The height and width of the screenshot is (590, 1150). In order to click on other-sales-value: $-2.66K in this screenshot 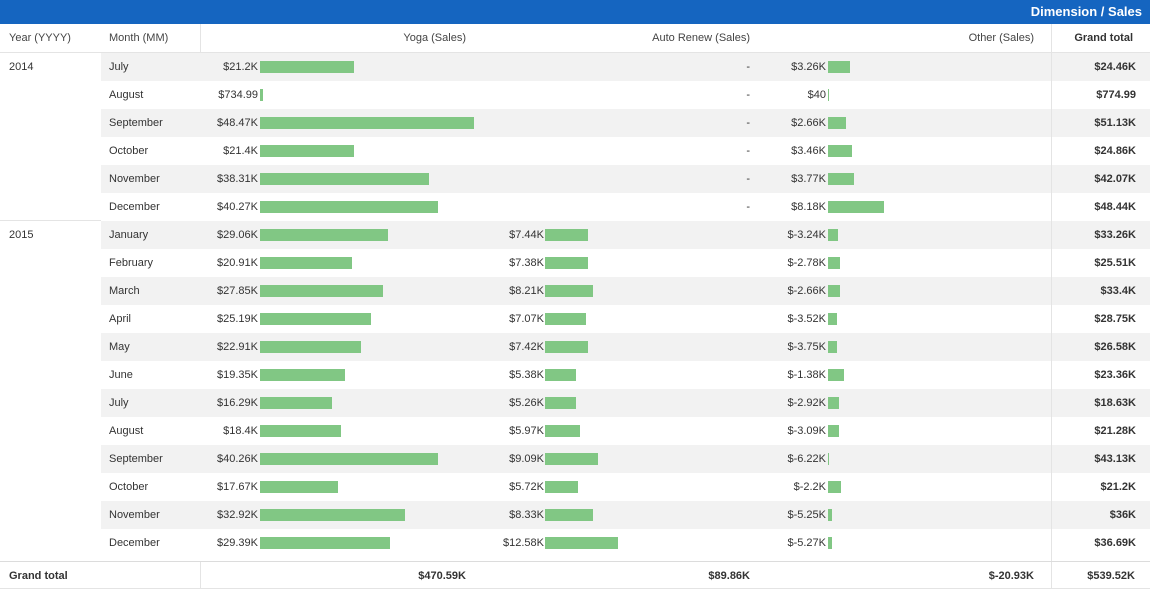, I will do `click(806, 291)`.